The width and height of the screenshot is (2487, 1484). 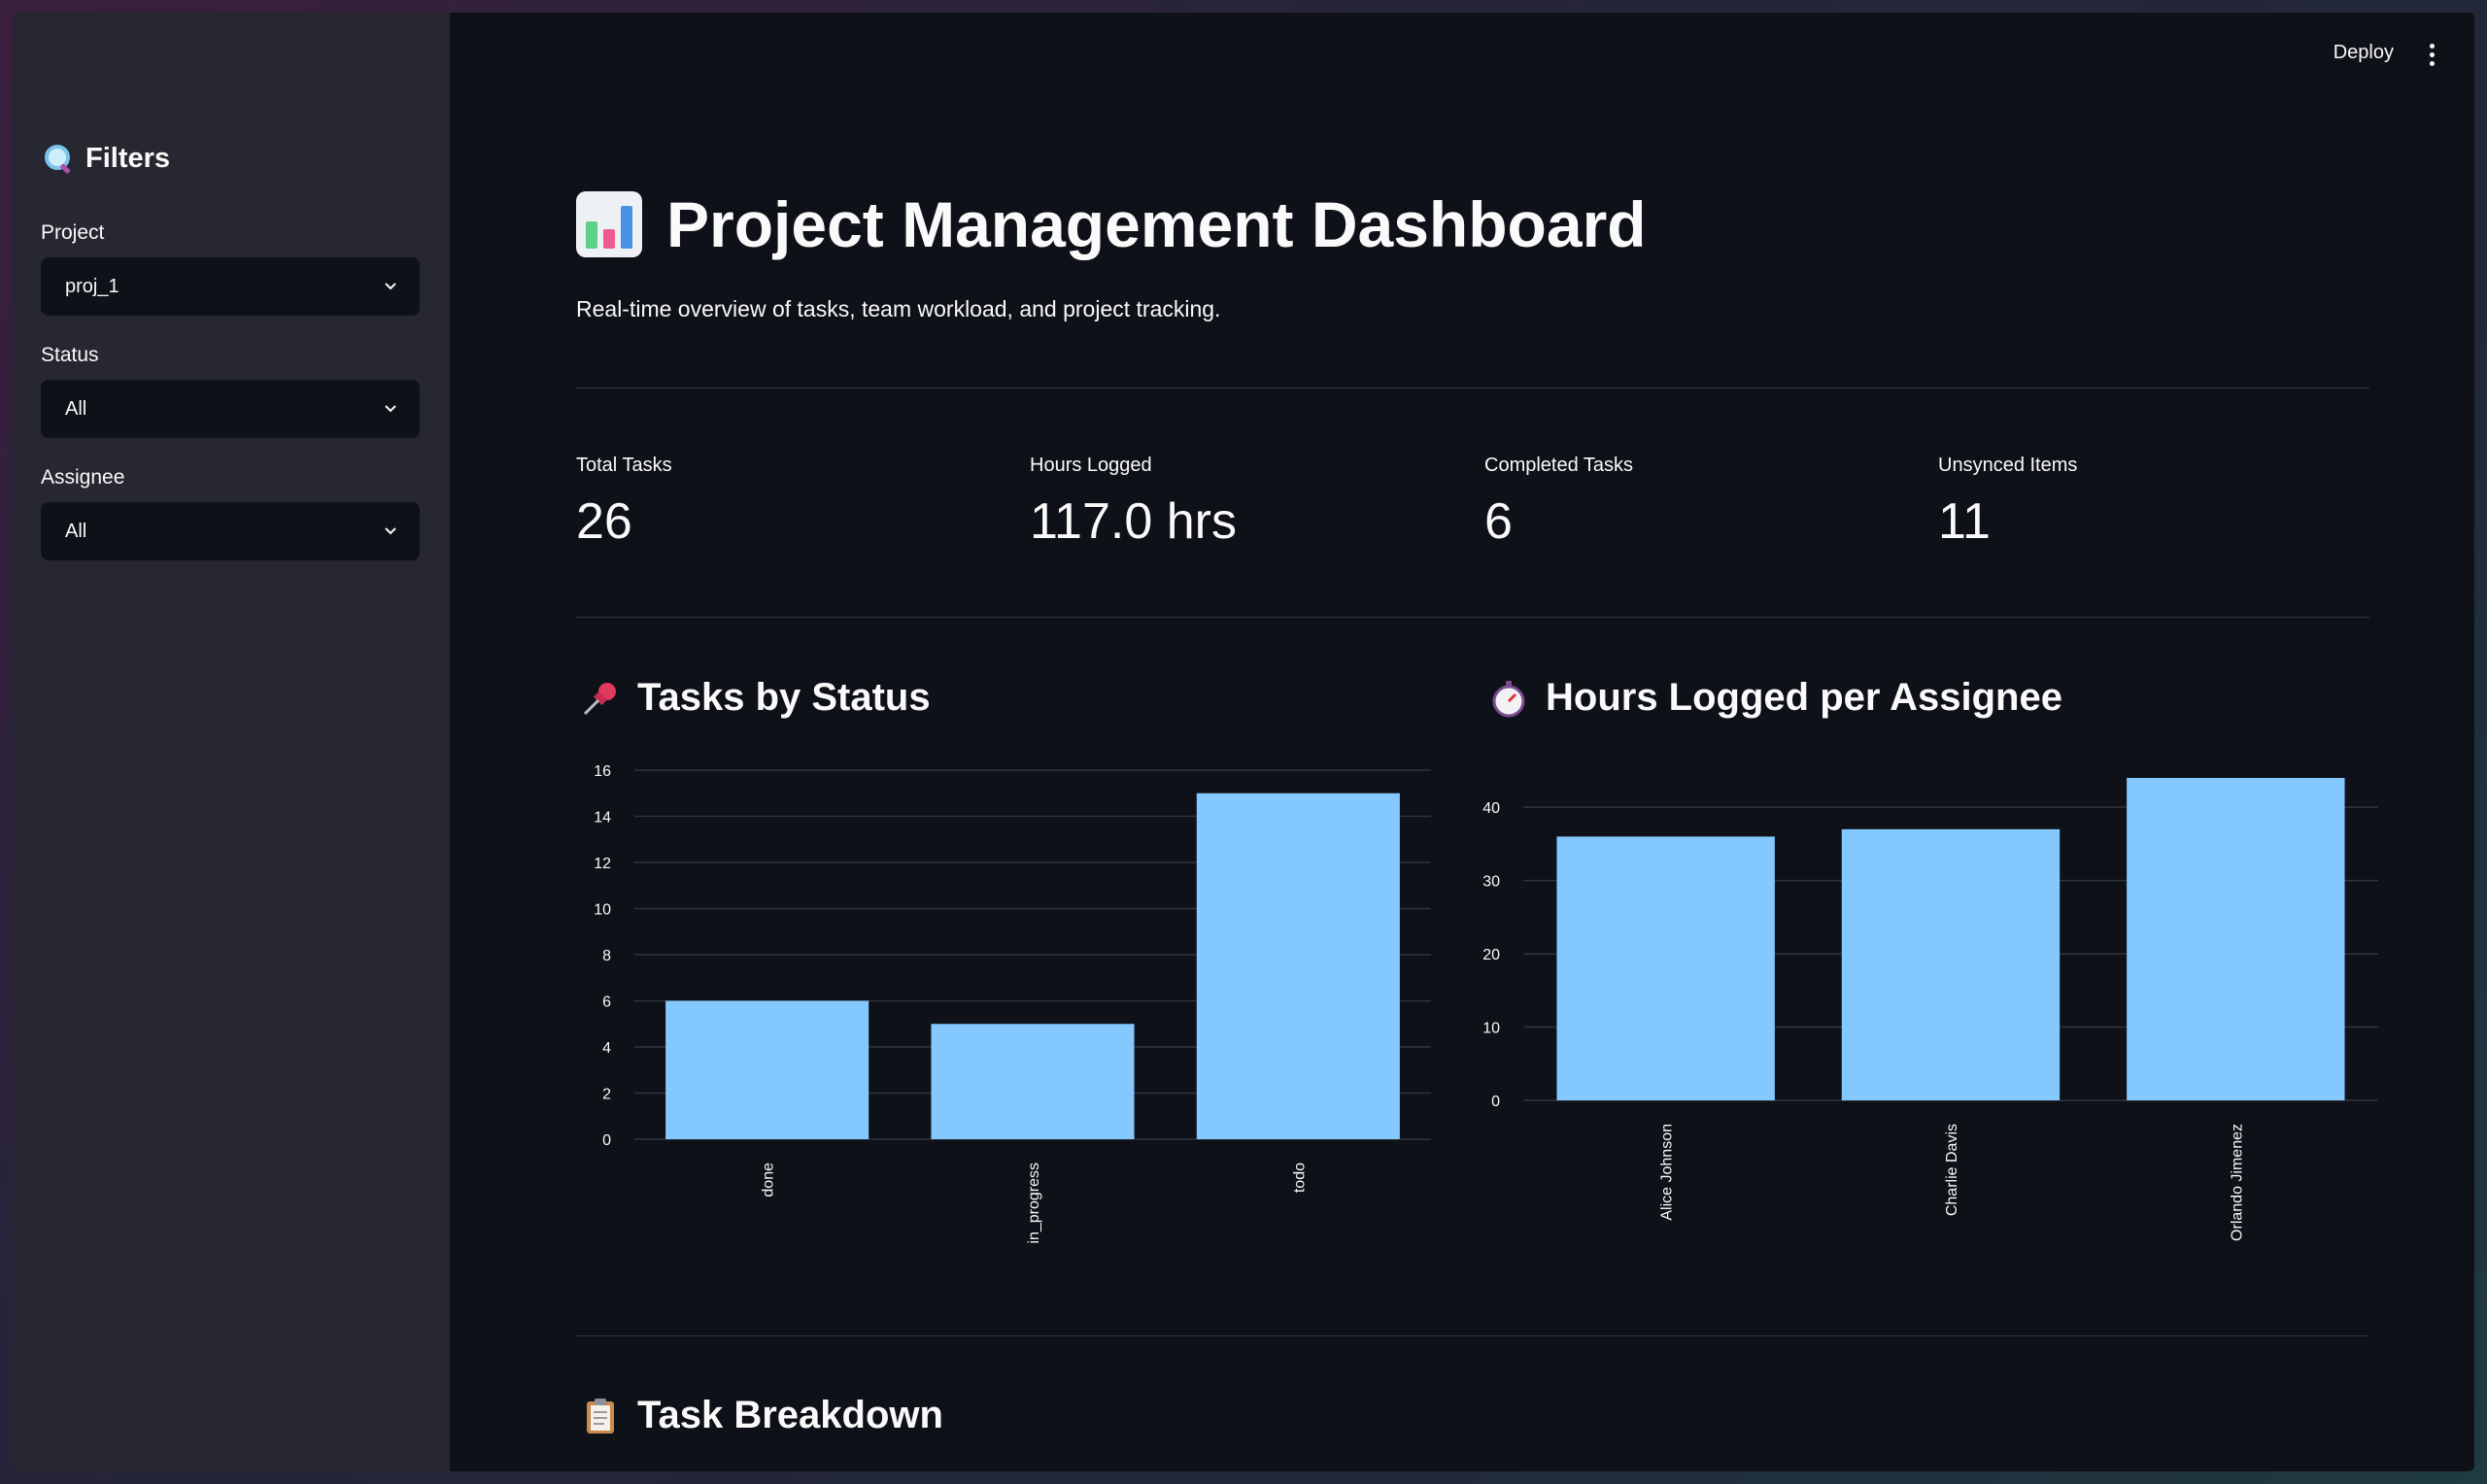 I want to click on section-title: Tasks by Status, so click(x=784, y=697).